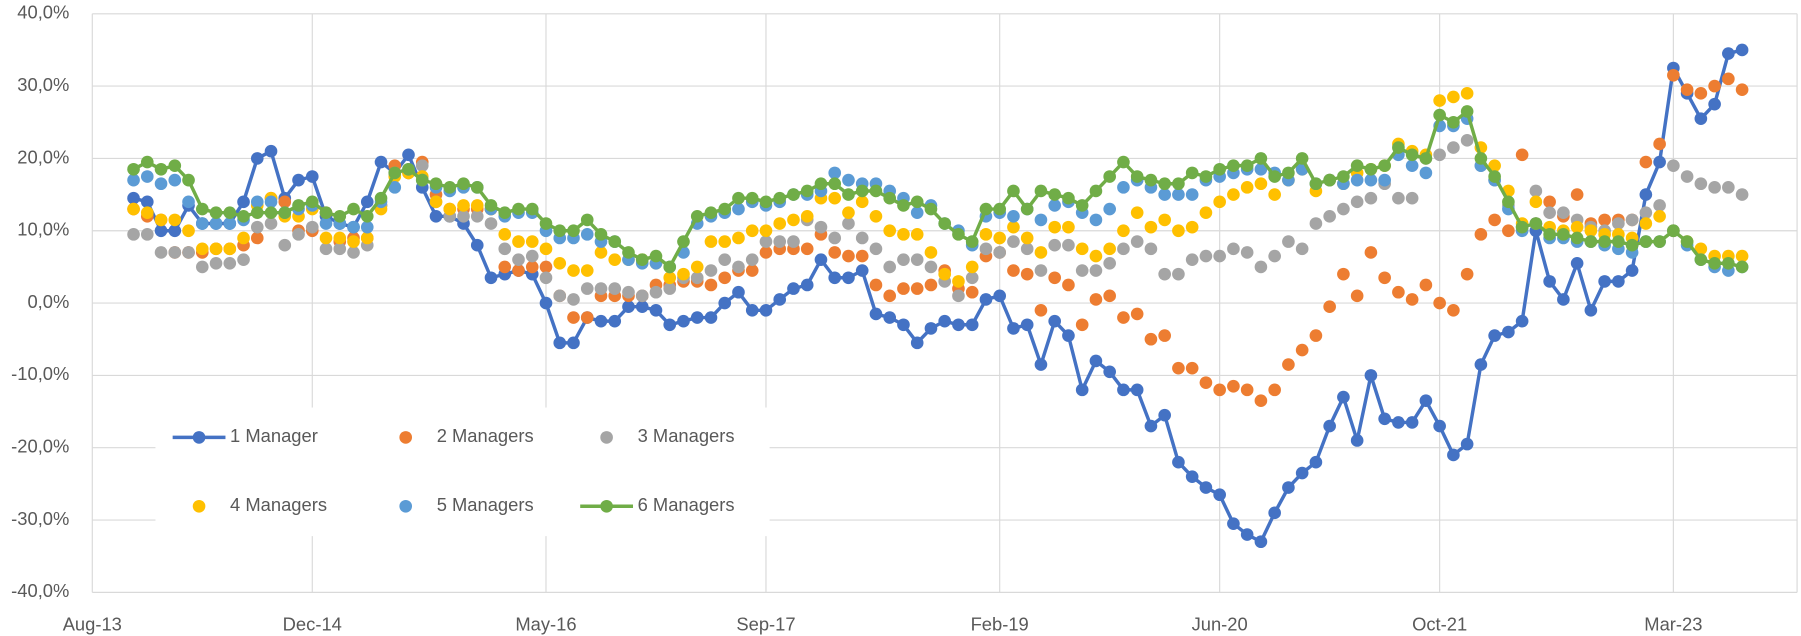 The image size is (1801, 636). I want to click on legend-label: 5 Managers, so click(485, 504).